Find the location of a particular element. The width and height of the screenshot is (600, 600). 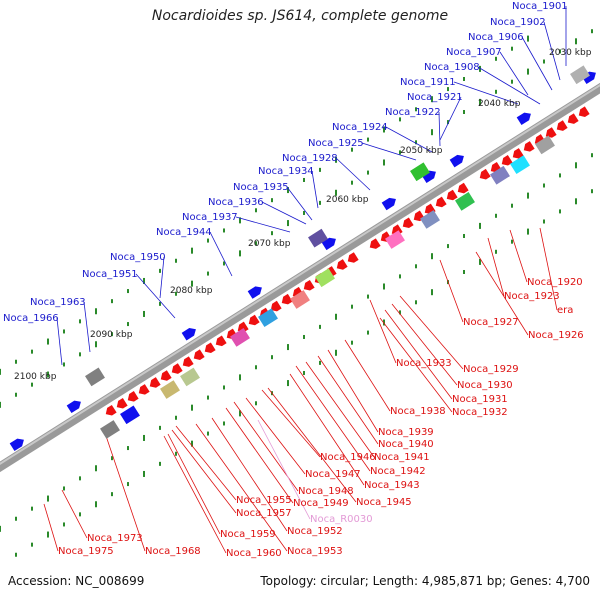

scale-label: 2070 kbp is located at coordinates (269, 244).